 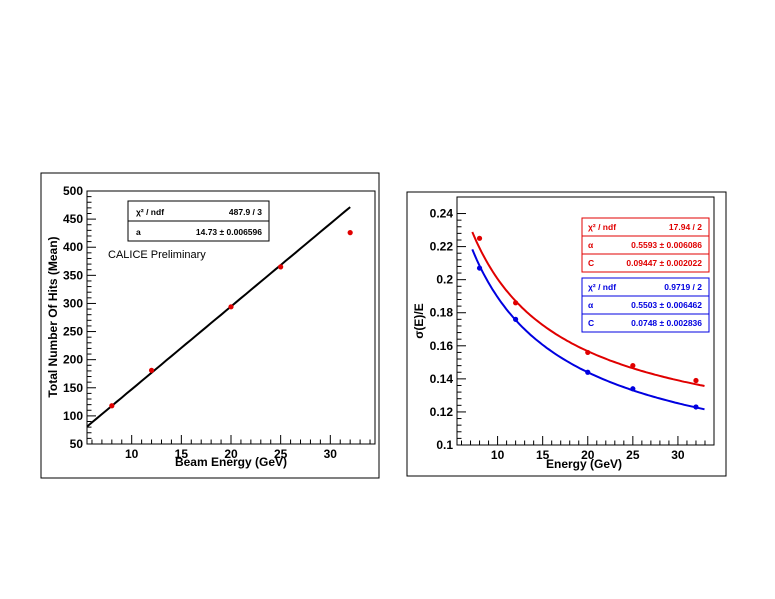 What do you see at coordinates (157, 255) in the screenshot?
I see `left-annotation: CALICE Preliminary` at bounding box center [157, 255].